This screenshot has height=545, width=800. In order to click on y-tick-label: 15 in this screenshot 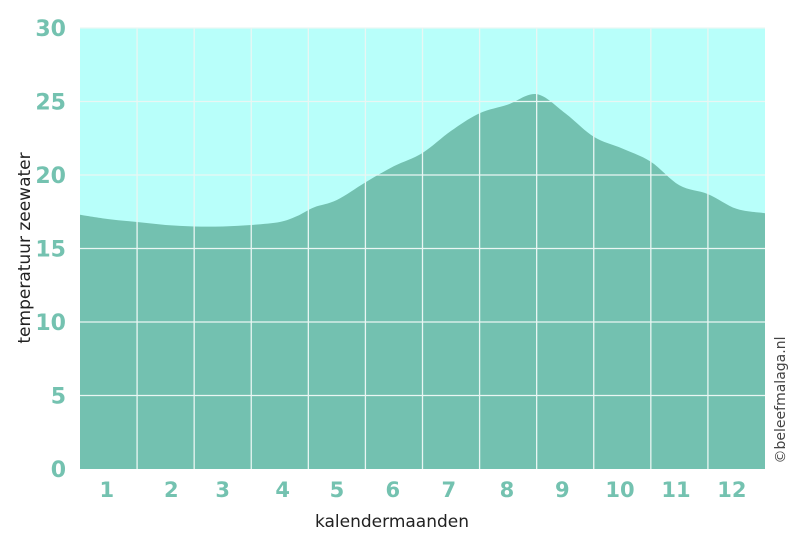, I will do `click(50, 250)`.